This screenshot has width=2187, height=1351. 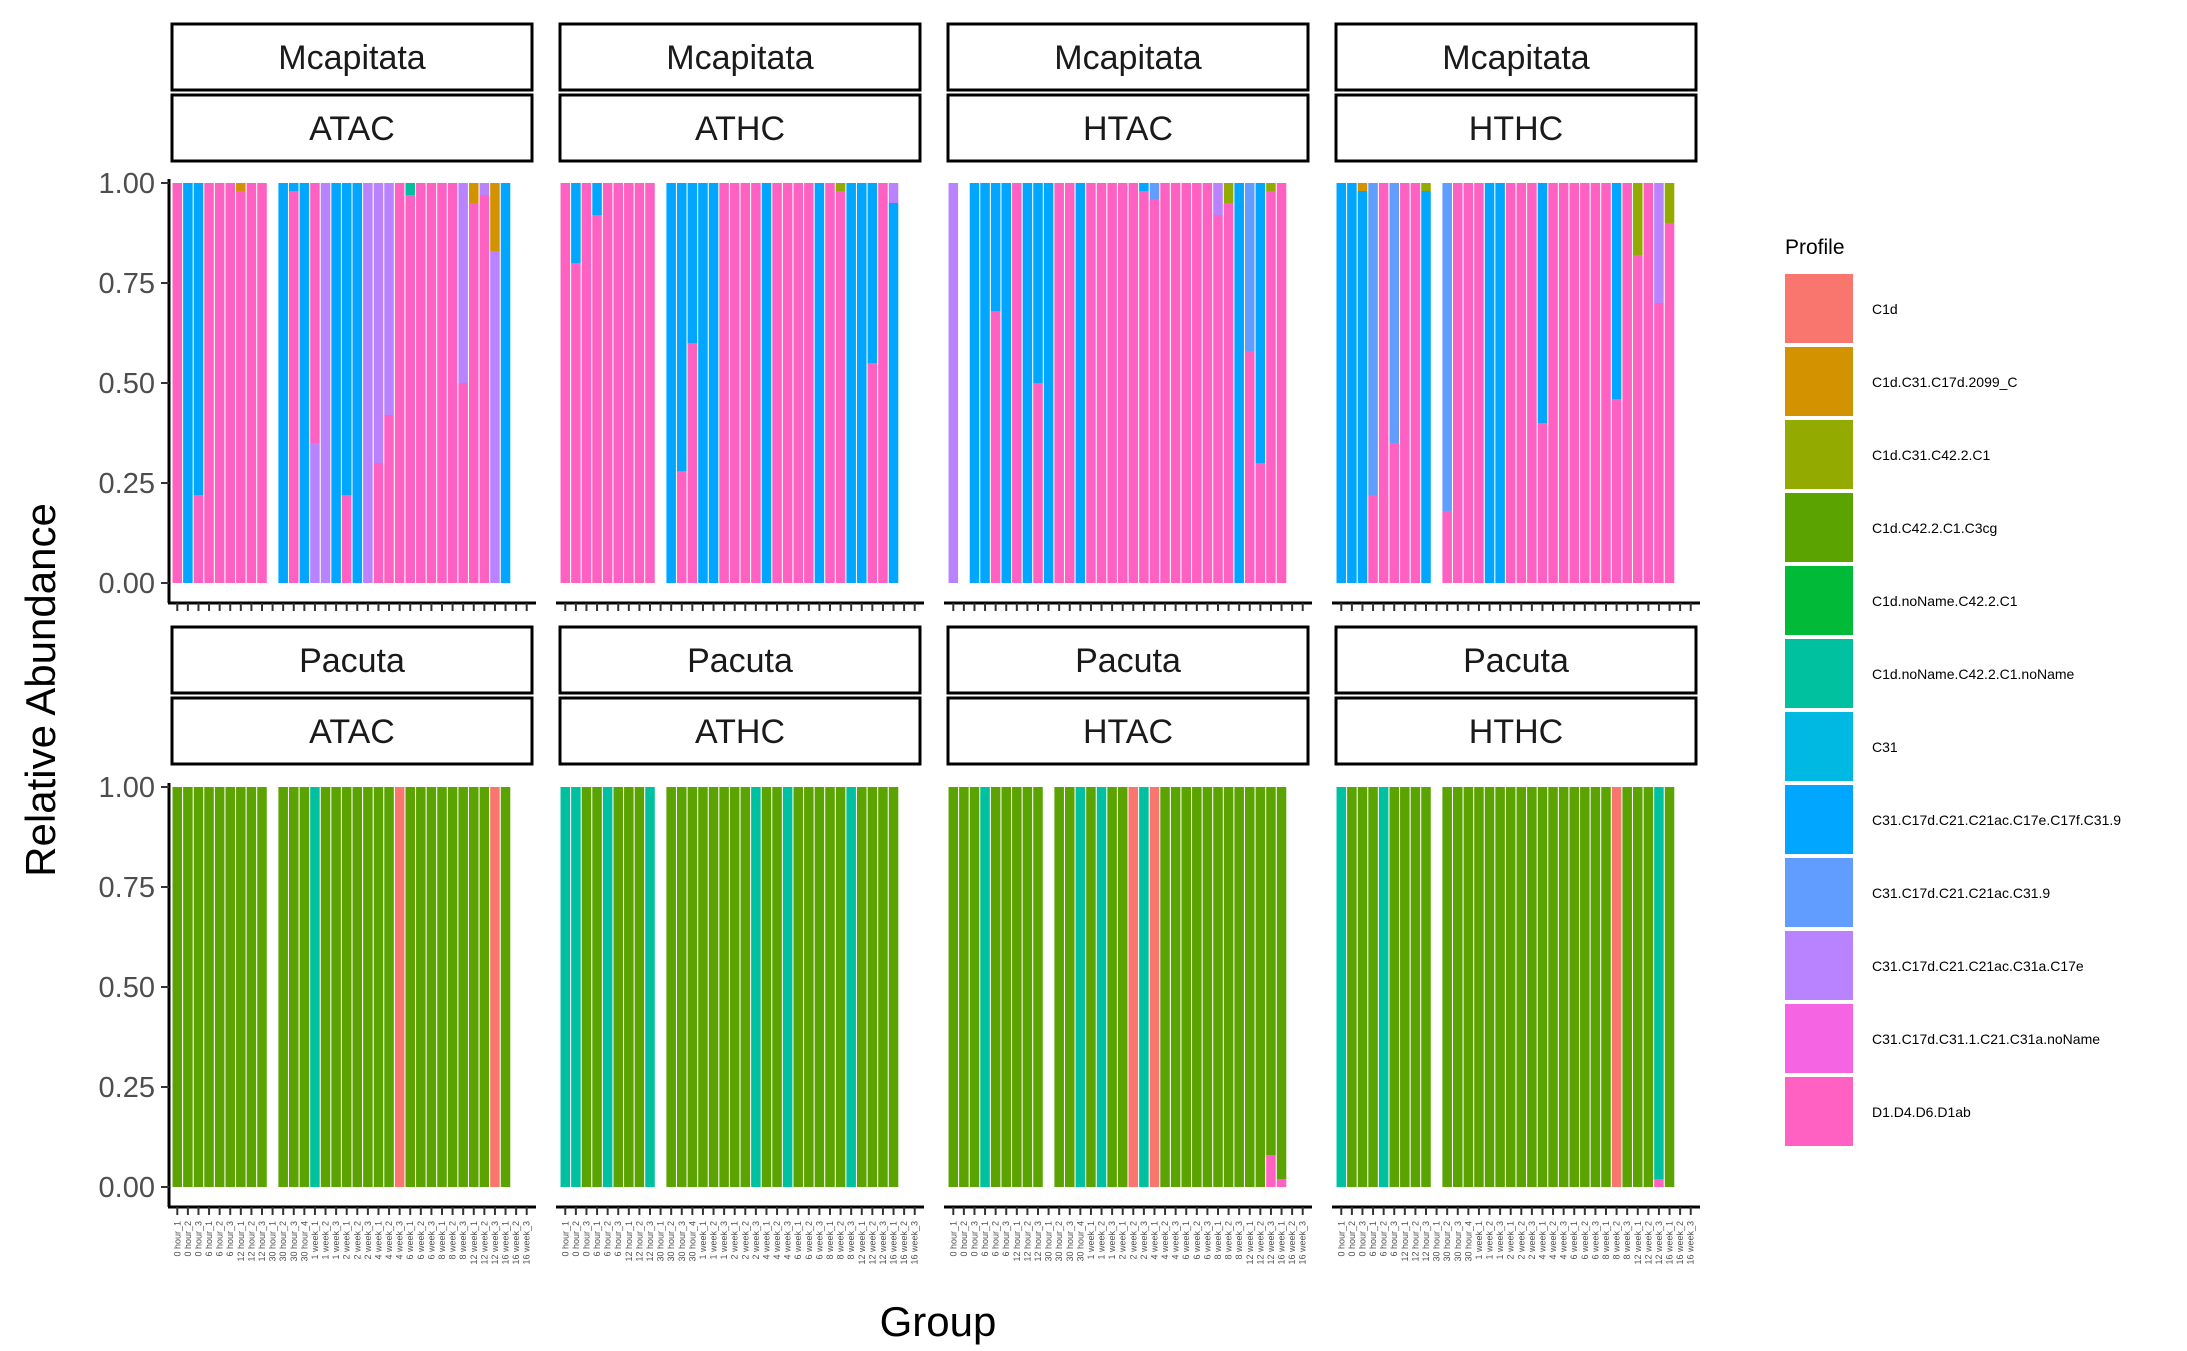 What do you see at coordinates (127, 584) in the screenshot?
I see `y-tick-label: 0.00` at bounding box center [127, 584].